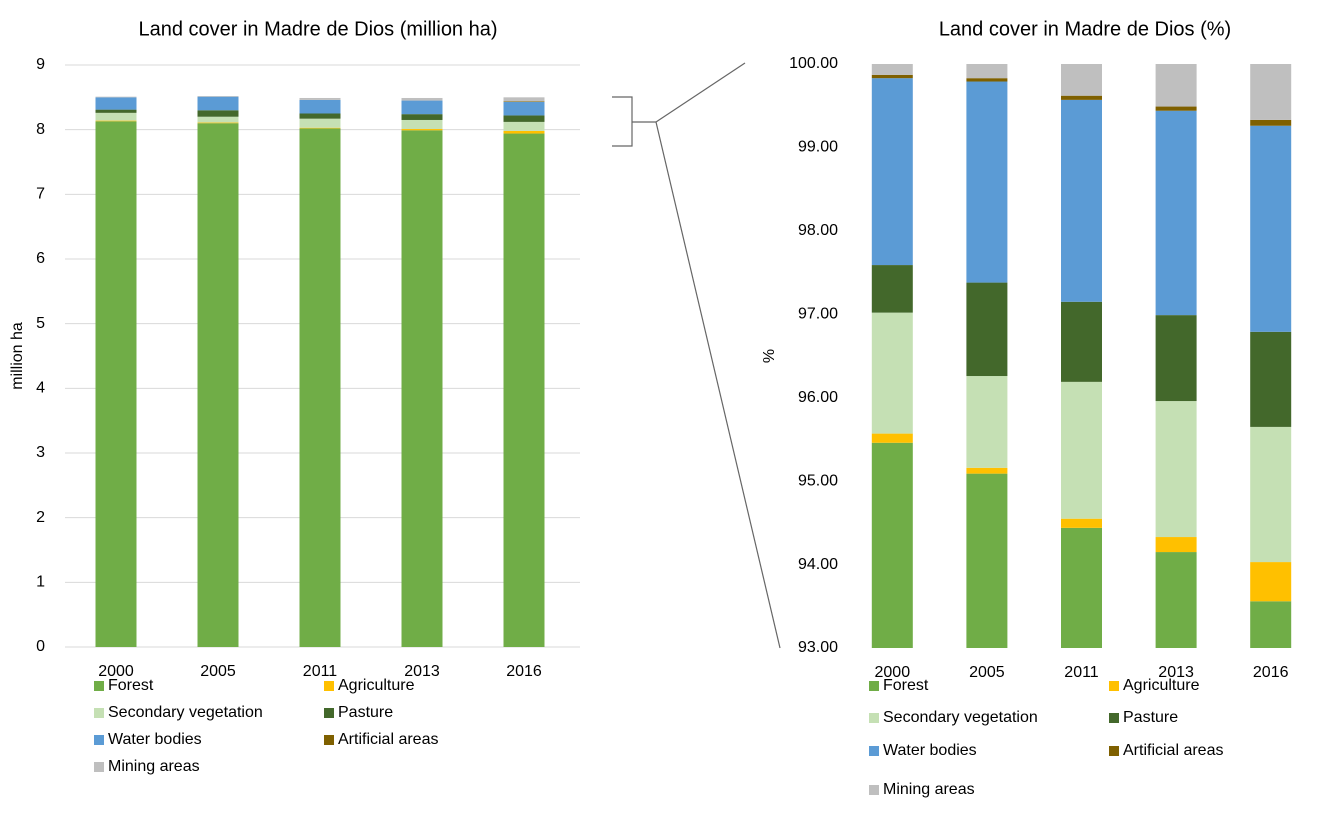  Describe the element at coordinates (1271, 672) in the screenshot. I see `x-tick-label: 2016` at that location.